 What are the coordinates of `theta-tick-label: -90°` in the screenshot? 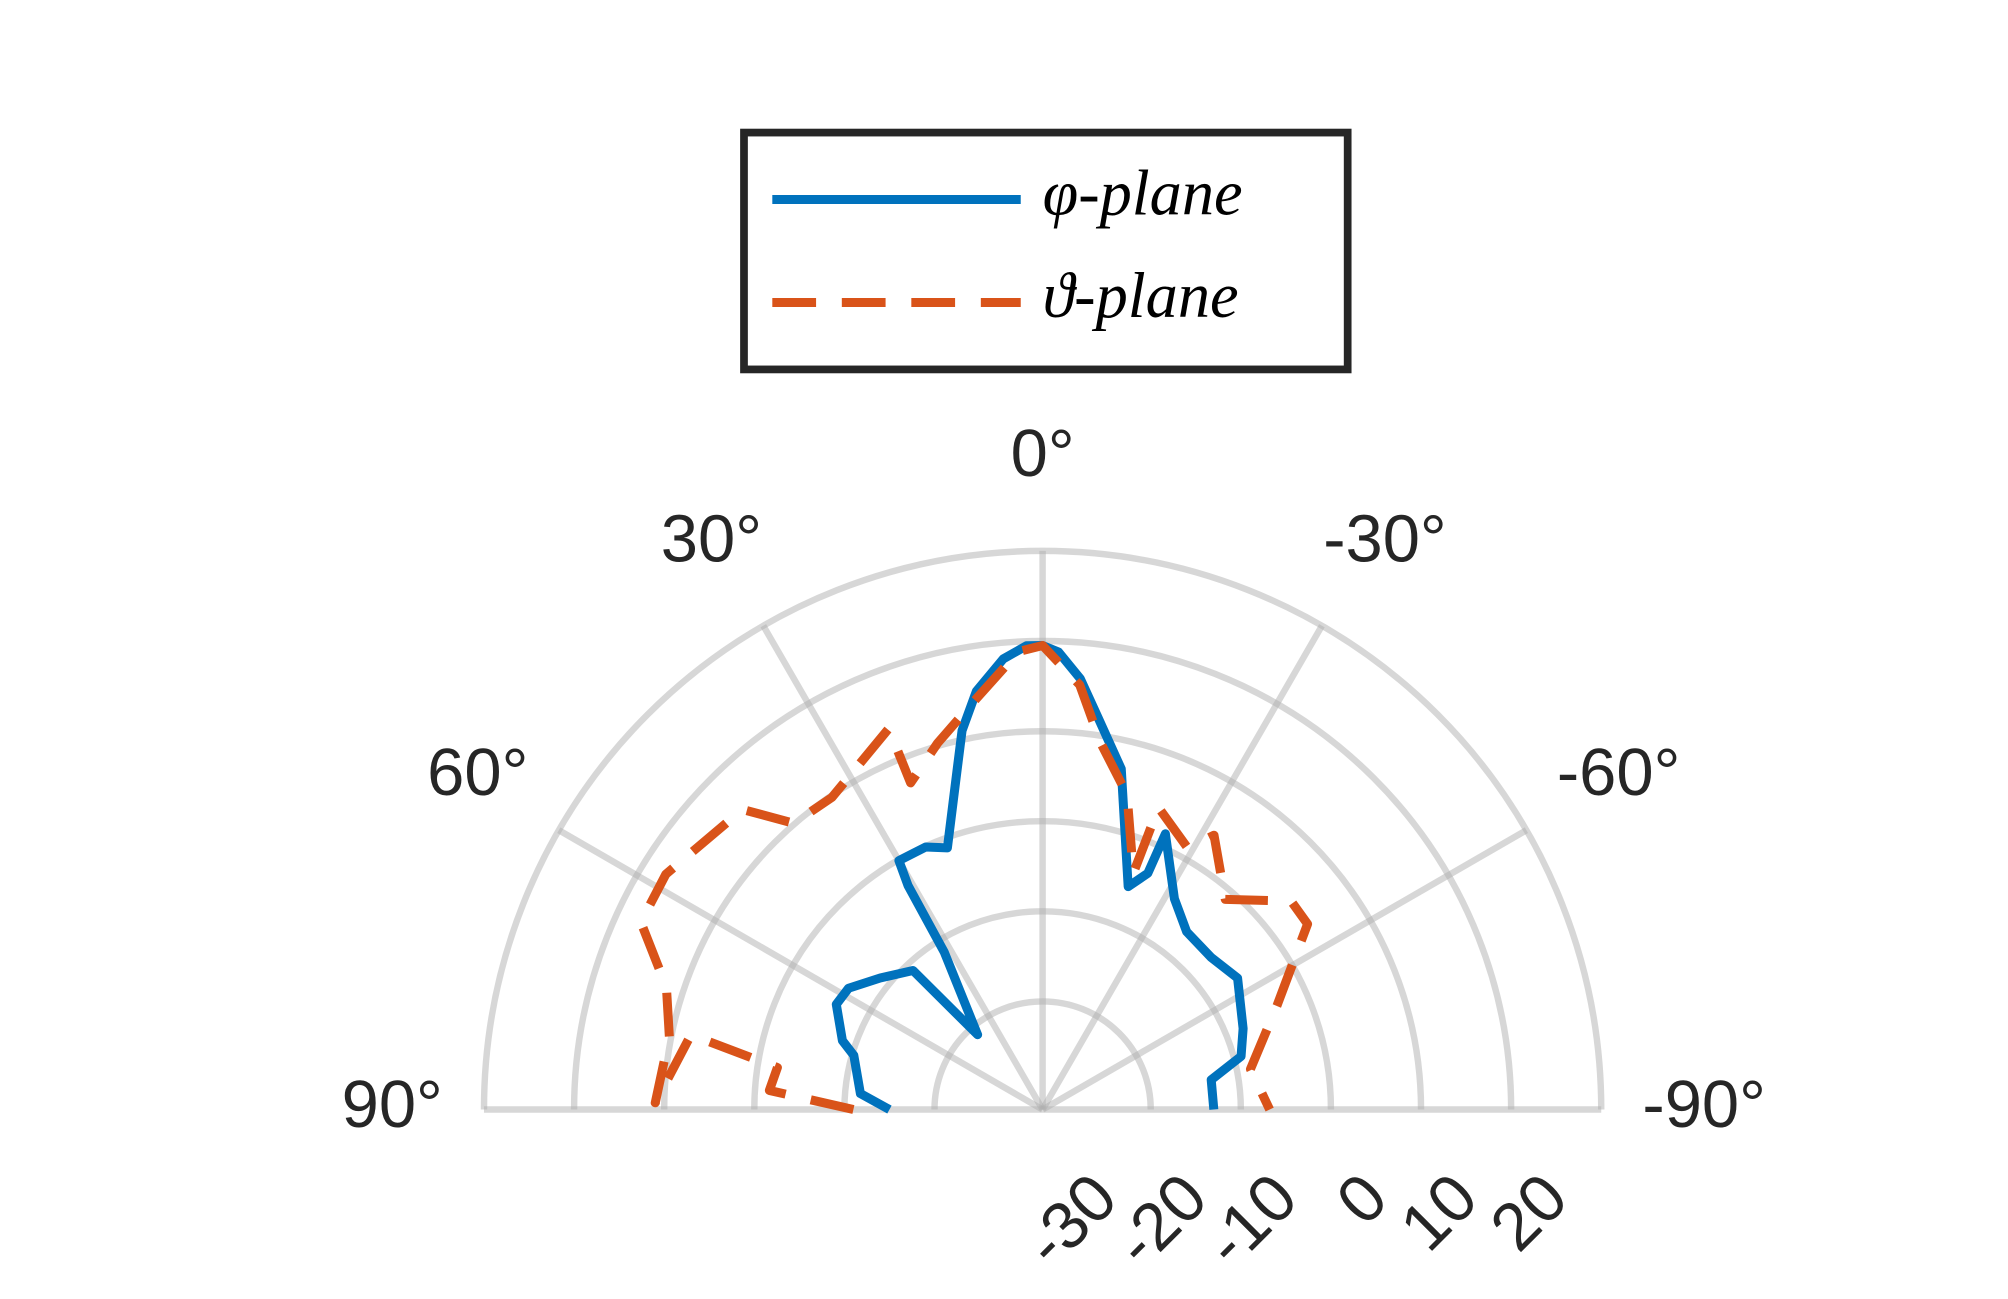 It's located at (1704, 1104).